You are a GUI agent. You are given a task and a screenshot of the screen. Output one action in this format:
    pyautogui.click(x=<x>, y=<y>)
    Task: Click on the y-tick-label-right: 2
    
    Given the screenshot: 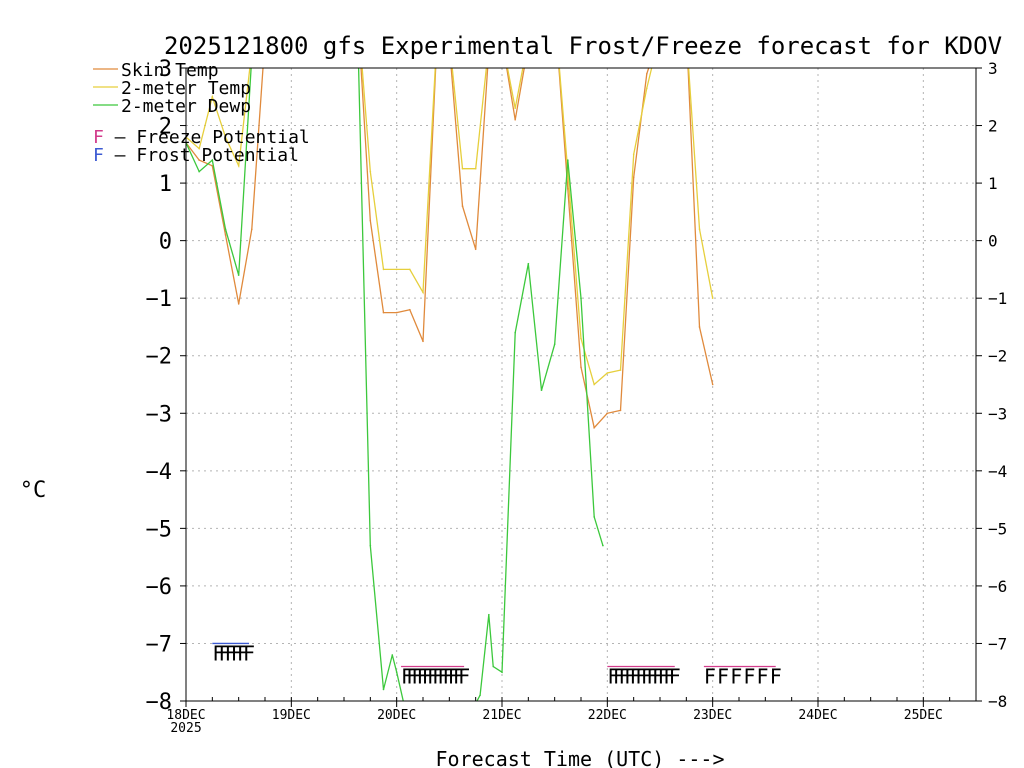 What is the action you would take?
    pyautogui.click(x=993, y=126)
    